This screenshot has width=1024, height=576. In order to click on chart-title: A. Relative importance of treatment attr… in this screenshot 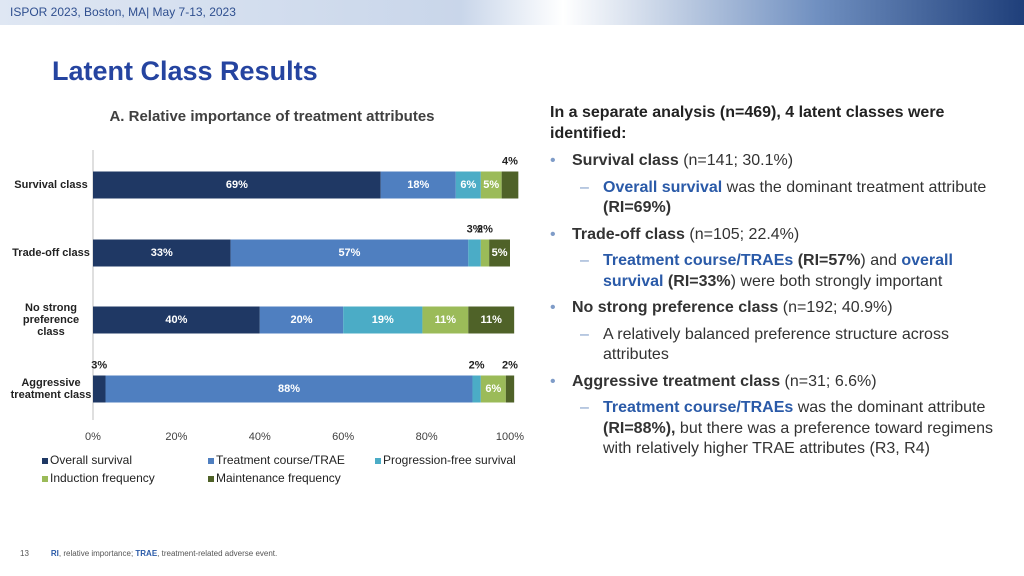, I will do `click(271, 116)`.